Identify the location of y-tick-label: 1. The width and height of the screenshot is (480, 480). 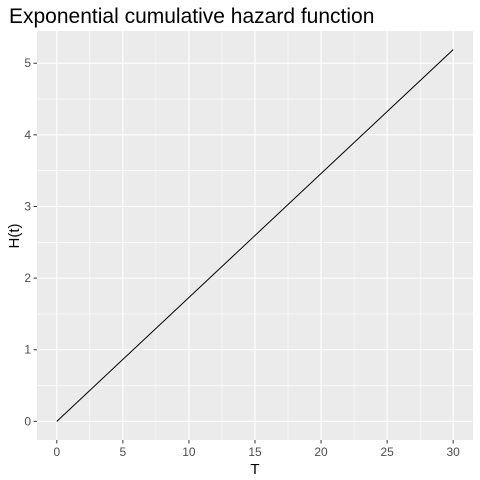
(27, 350).